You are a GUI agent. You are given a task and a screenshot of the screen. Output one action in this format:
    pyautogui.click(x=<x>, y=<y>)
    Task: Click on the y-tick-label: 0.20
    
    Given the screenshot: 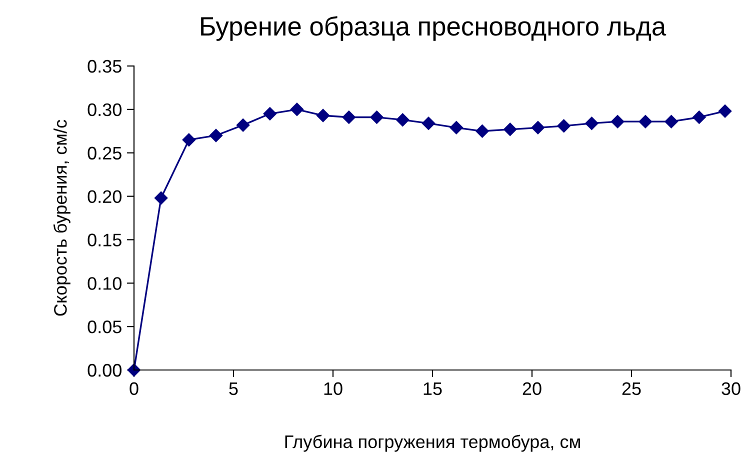 What is the action you would take?
    pyautogui.click(x=105, y=197)
    